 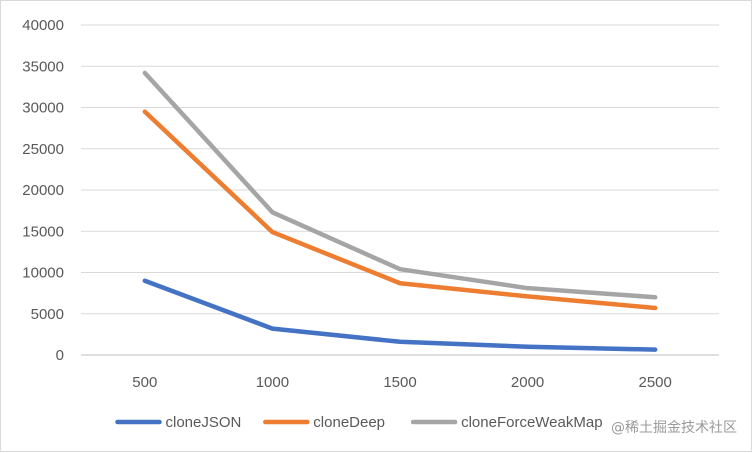 What do you see at coordinates (43, 273) in the screenshot?
I see `y-tick-label: 10000` at bounding box center [43, 273].